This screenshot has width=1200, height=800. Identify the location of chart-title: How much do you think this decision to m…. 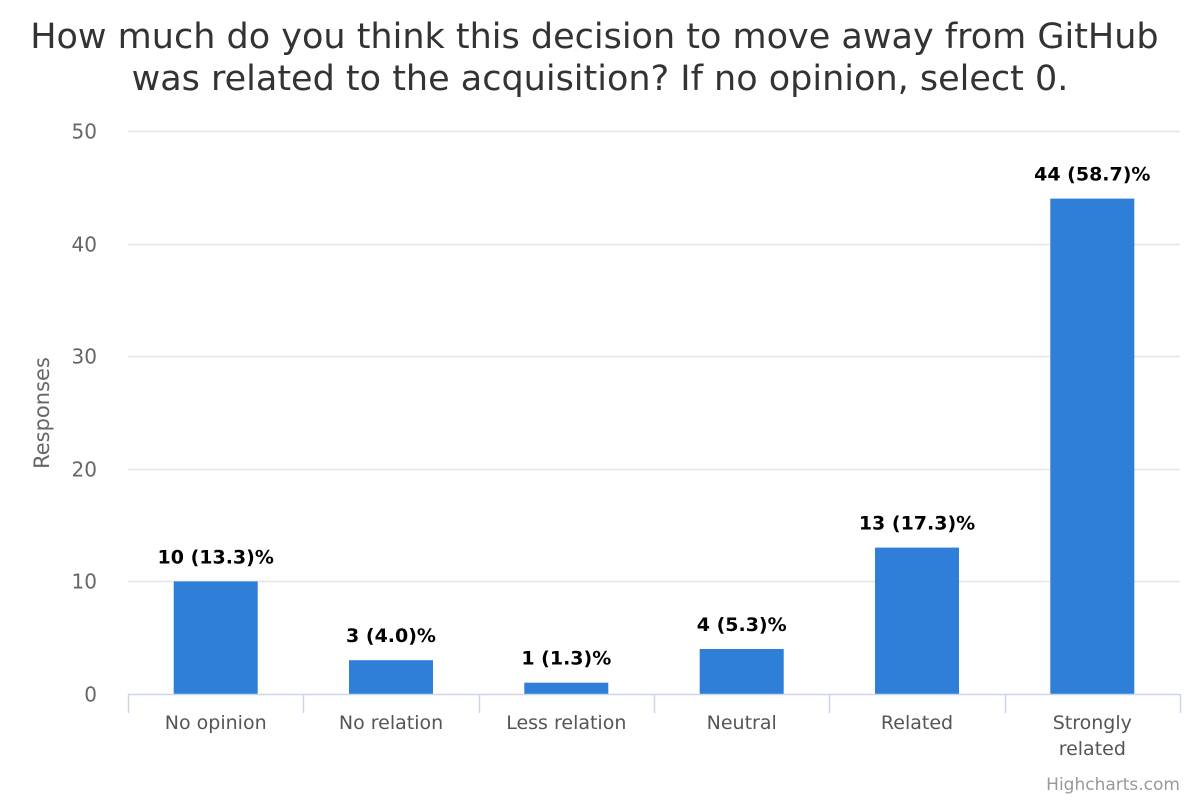
(600, 58).